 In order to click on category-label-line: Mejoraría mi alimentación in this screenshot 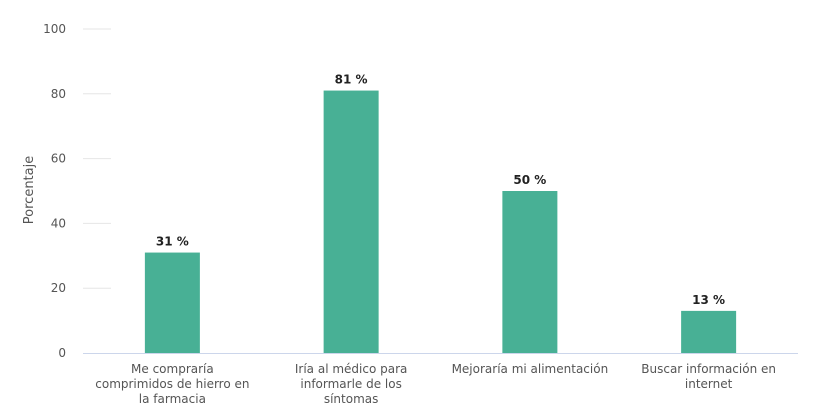, I will do `click(530, 369)`.